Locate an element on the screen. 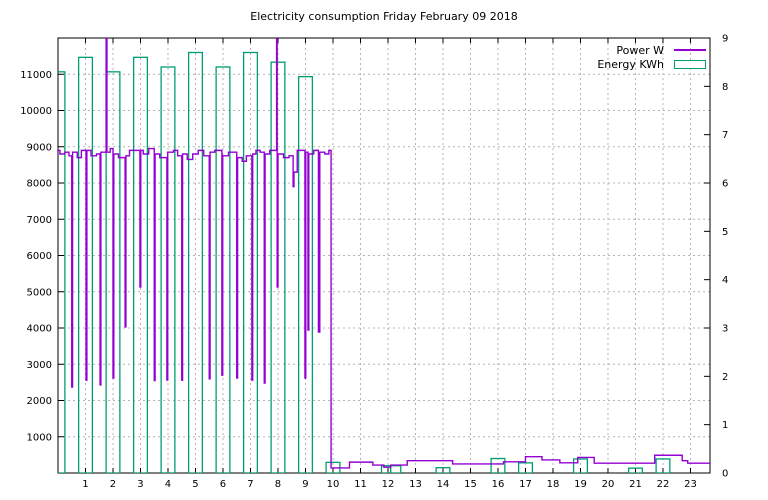  legend-item-power: Power W is located at coordinates (651, 50).